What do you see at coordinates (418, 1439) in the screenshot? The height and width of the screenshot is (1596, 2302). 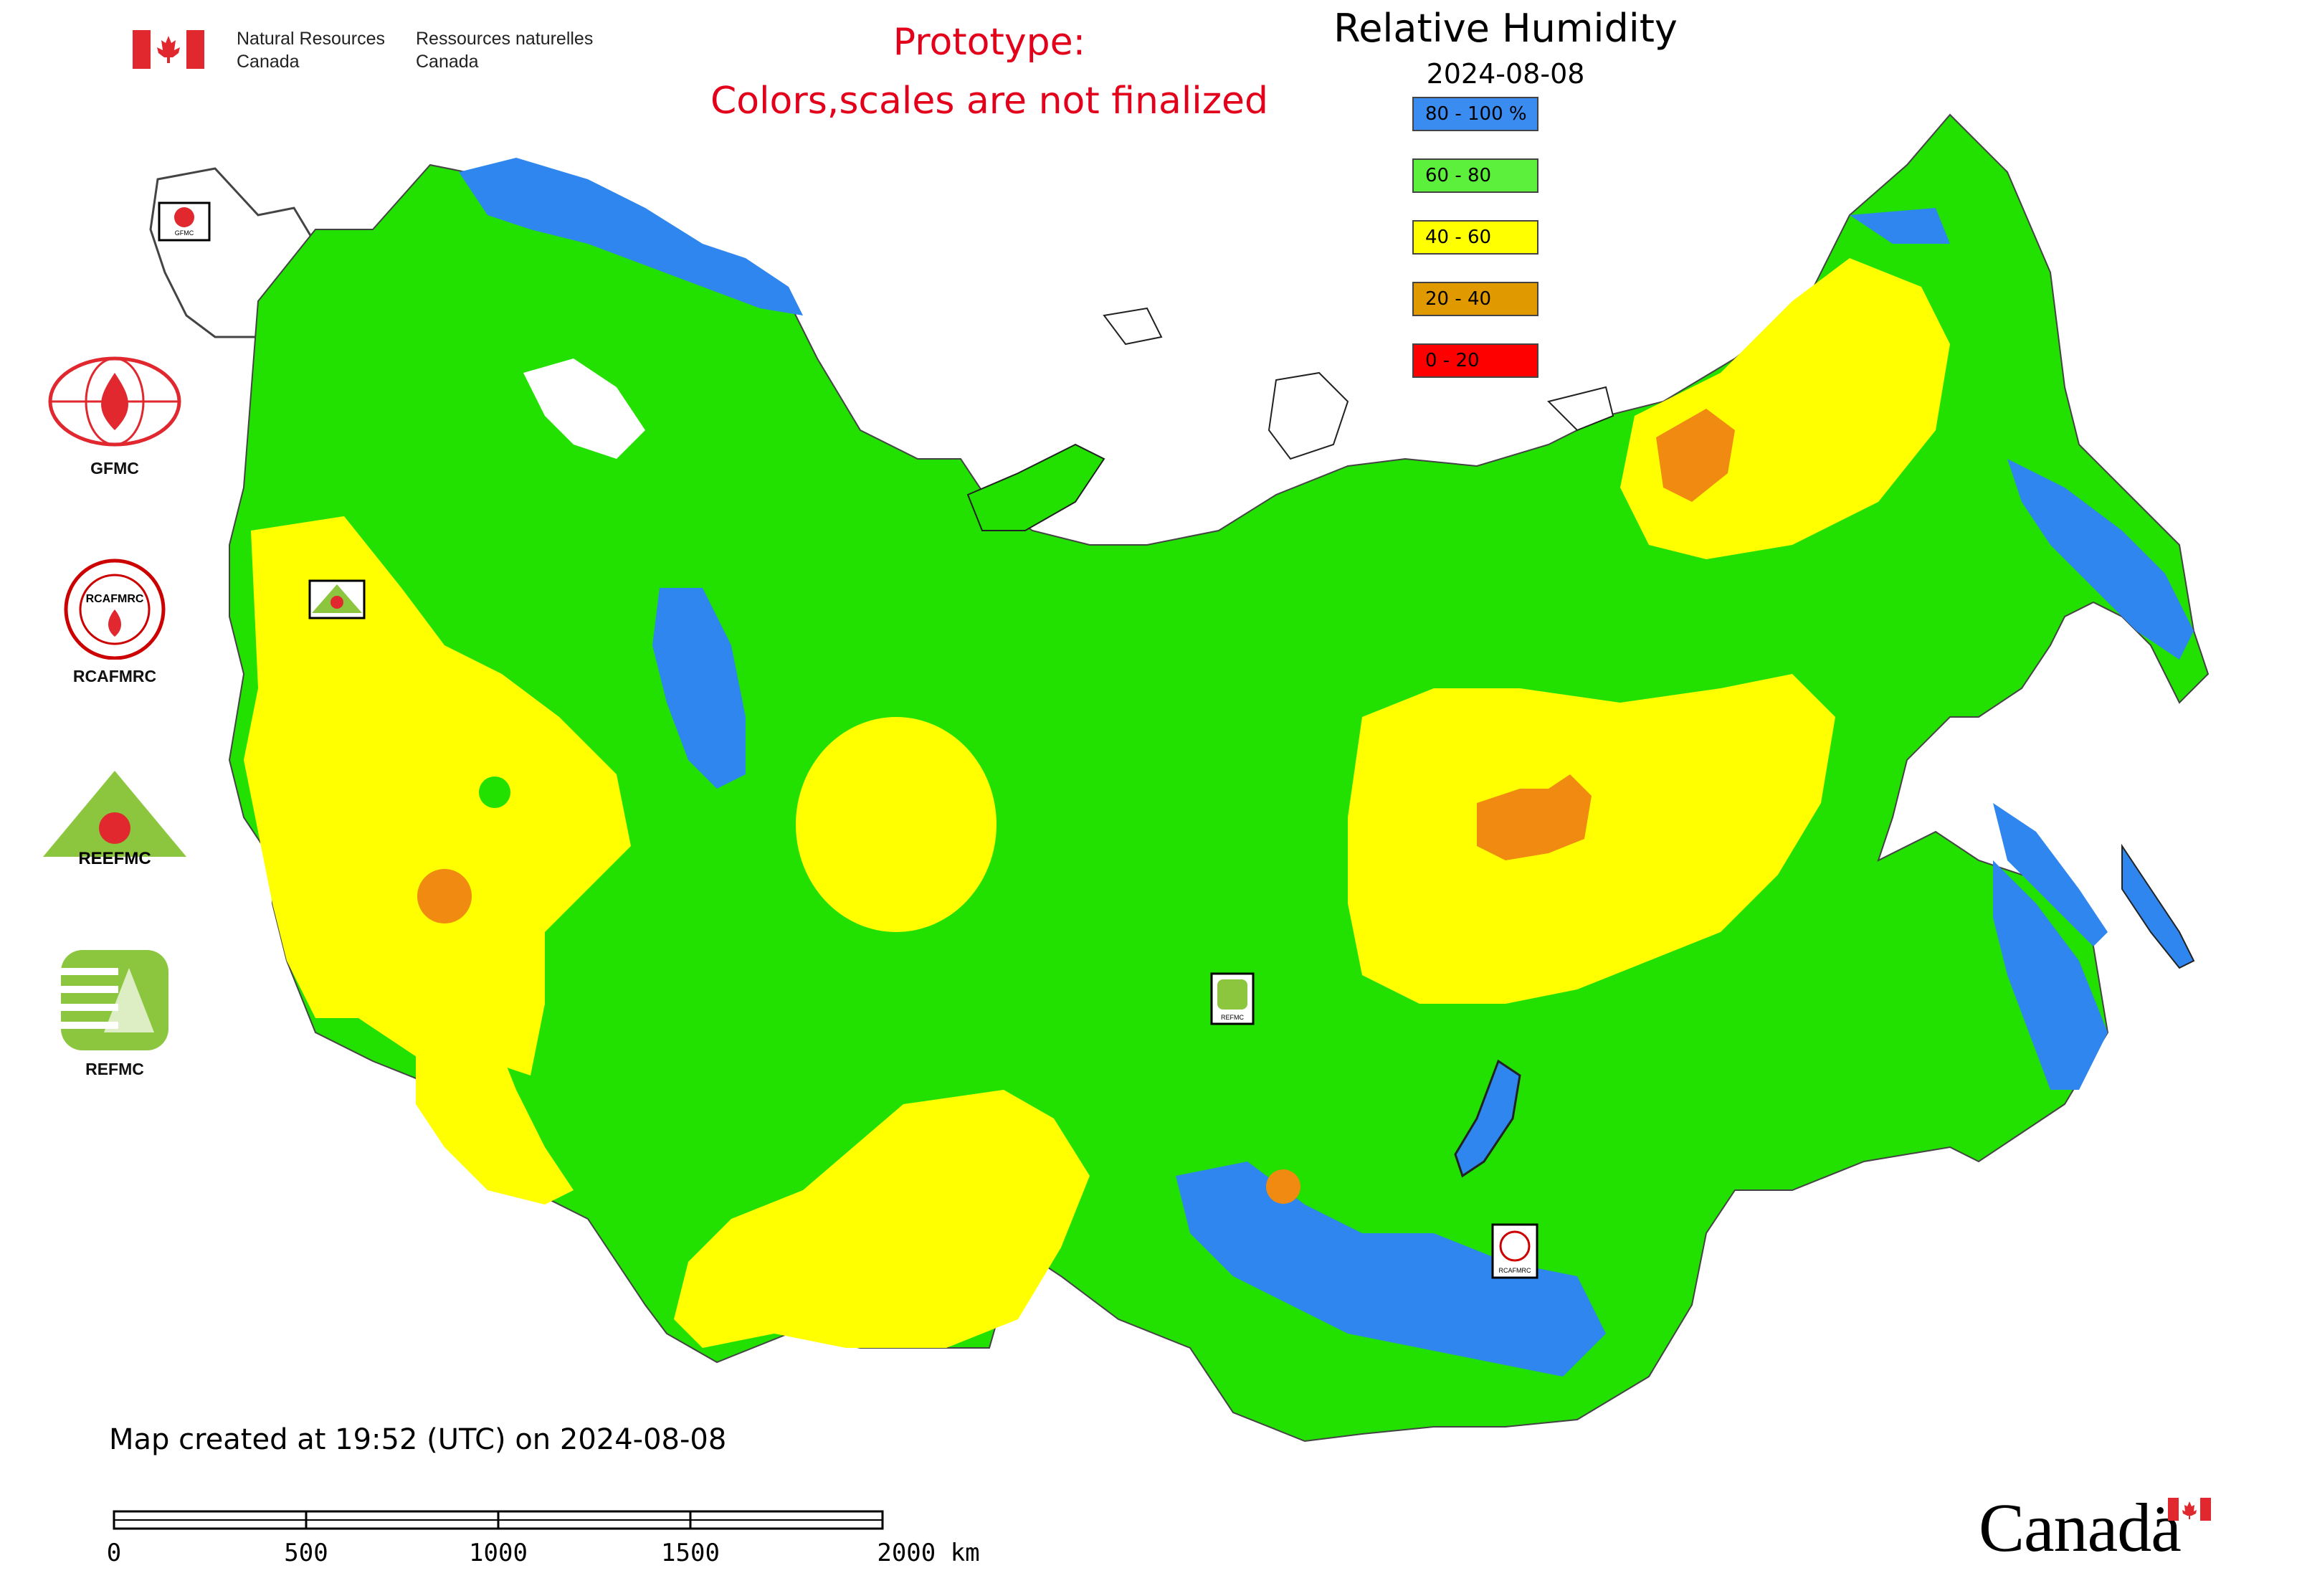 I see `map-created-timestamp: Map created at 19:52 (UTC) on 2024-08-08` at bounding box center [418, 1439].